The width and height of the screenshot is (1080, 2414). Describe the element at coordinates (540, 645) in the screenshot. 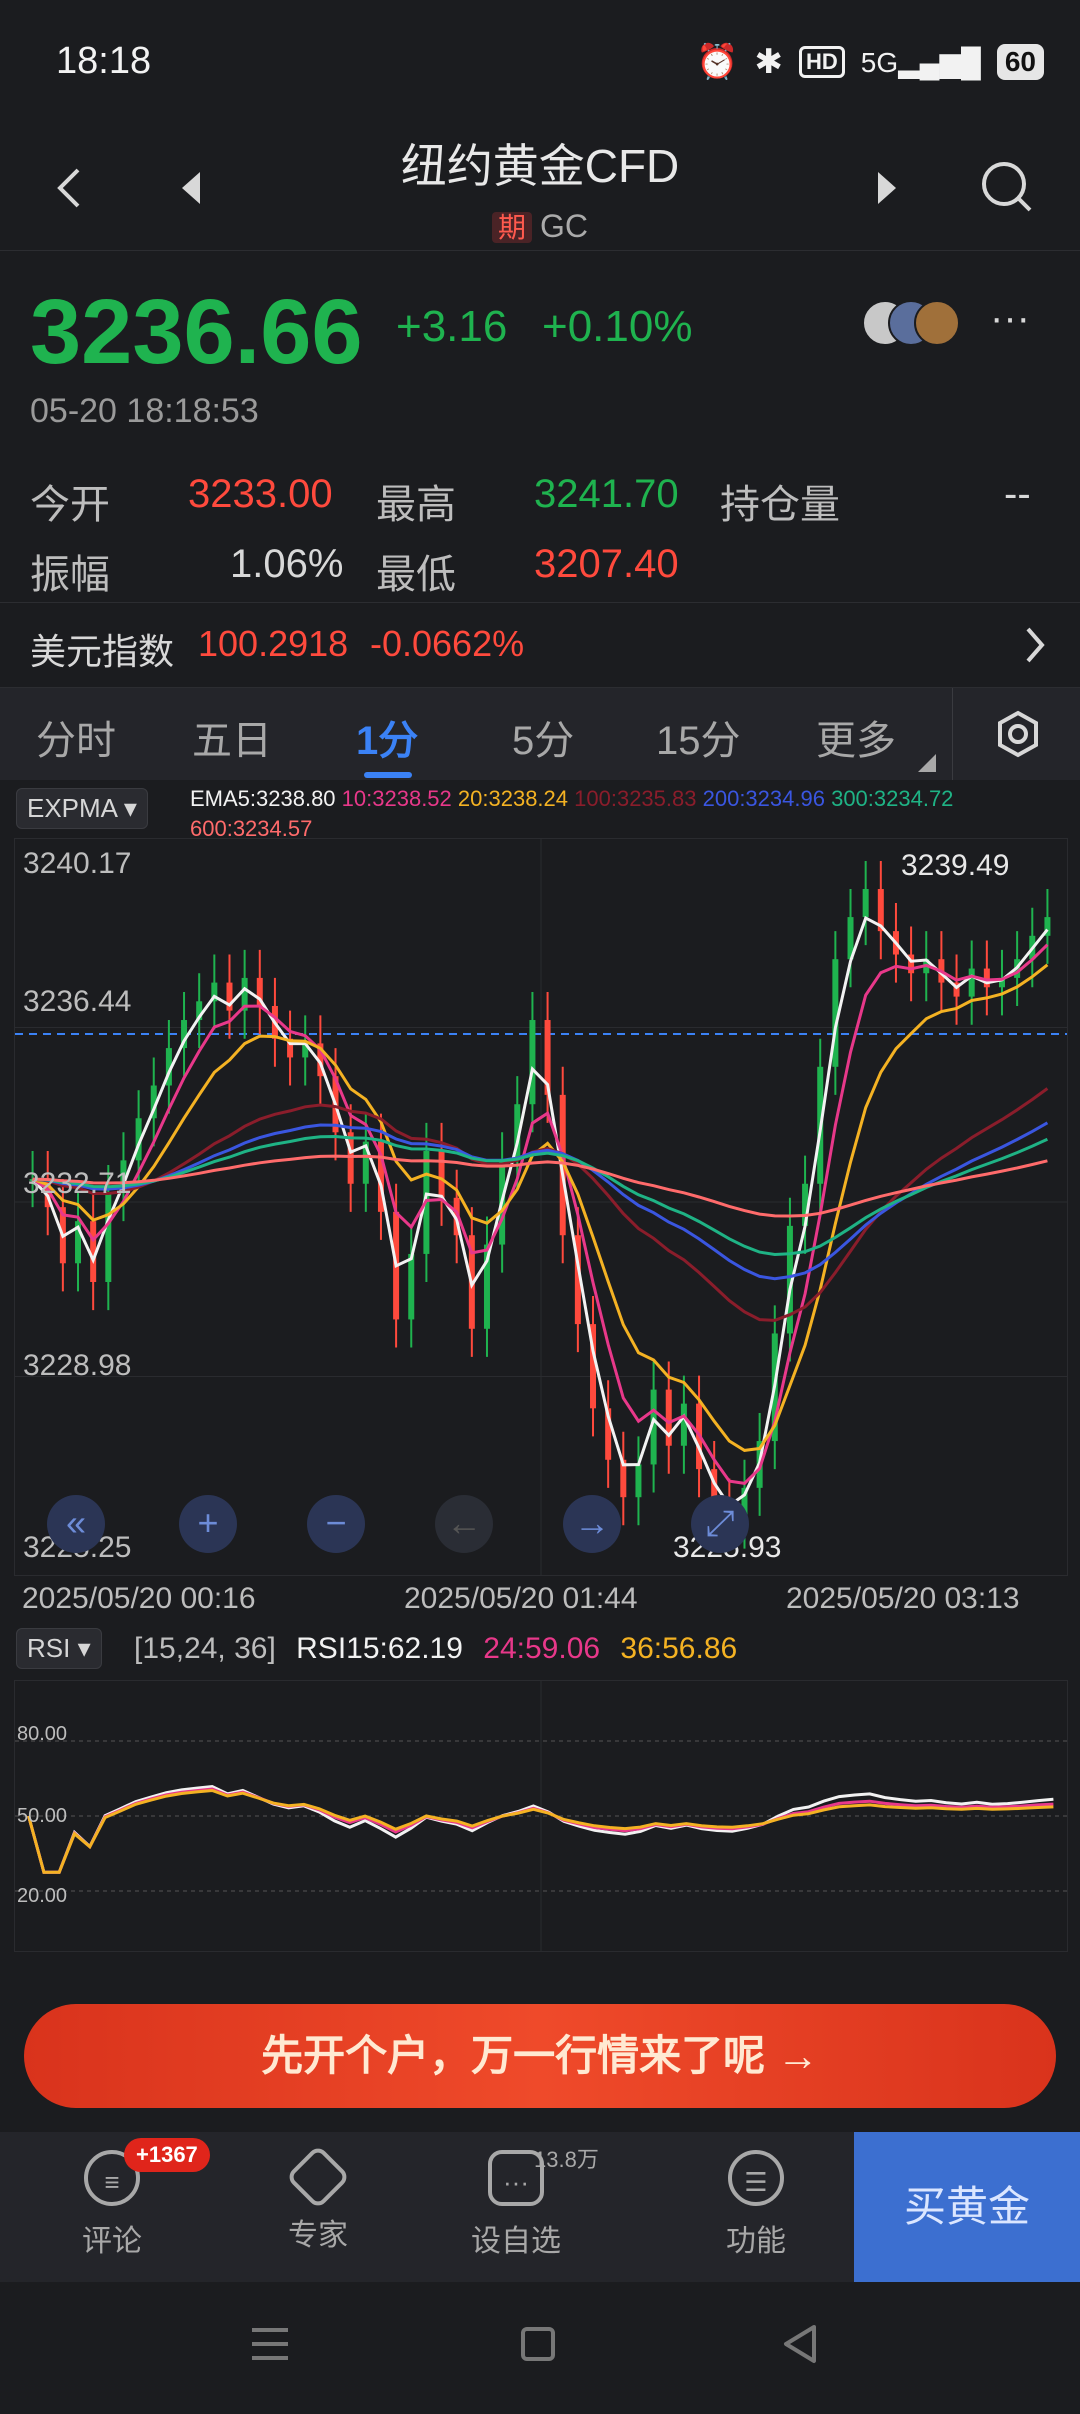

I see `usd-index-row: 美元指数 100.2918 -0.0662%` at that location.